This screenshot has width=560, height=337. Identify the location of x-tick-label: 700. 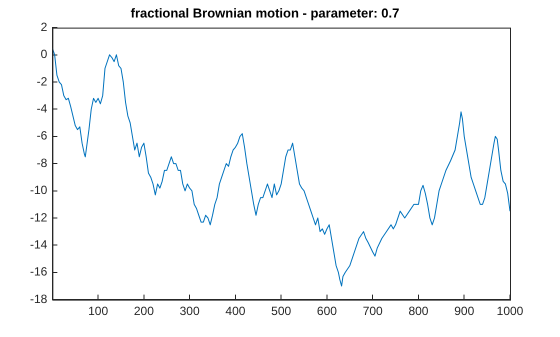
(373, 311).